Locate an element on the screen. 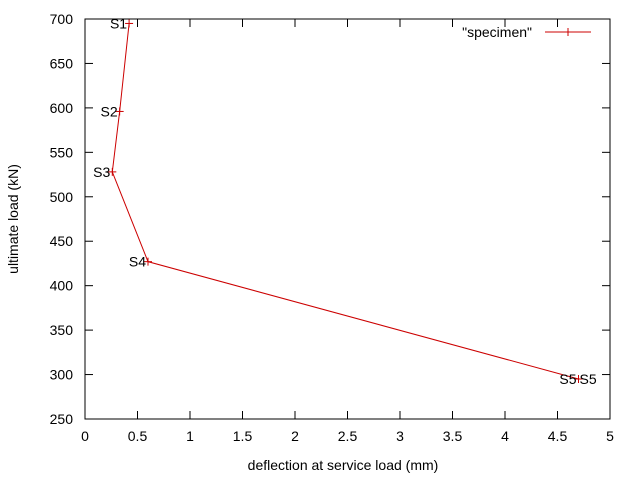 This screenshot has height=485, width=640. y-tick-label: 400 is located at coordinates (62, 286).